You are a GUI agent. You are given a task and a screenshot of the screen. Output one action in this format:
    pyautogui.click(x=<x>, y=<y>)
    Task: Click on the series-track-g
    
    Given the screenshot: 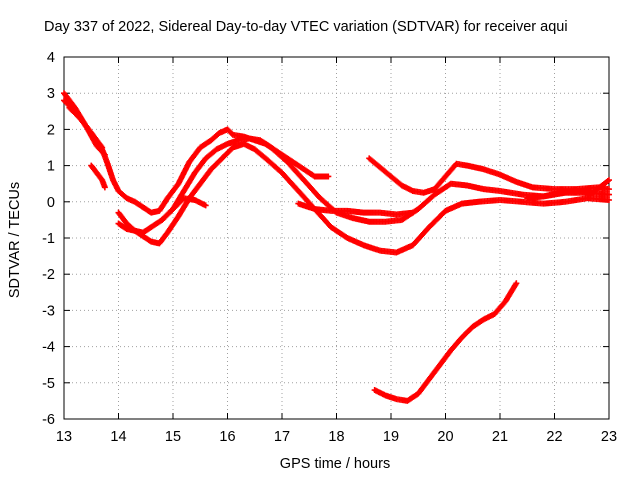 What is the action you would take?
    pyautogui.click(x=355, y=209)
    